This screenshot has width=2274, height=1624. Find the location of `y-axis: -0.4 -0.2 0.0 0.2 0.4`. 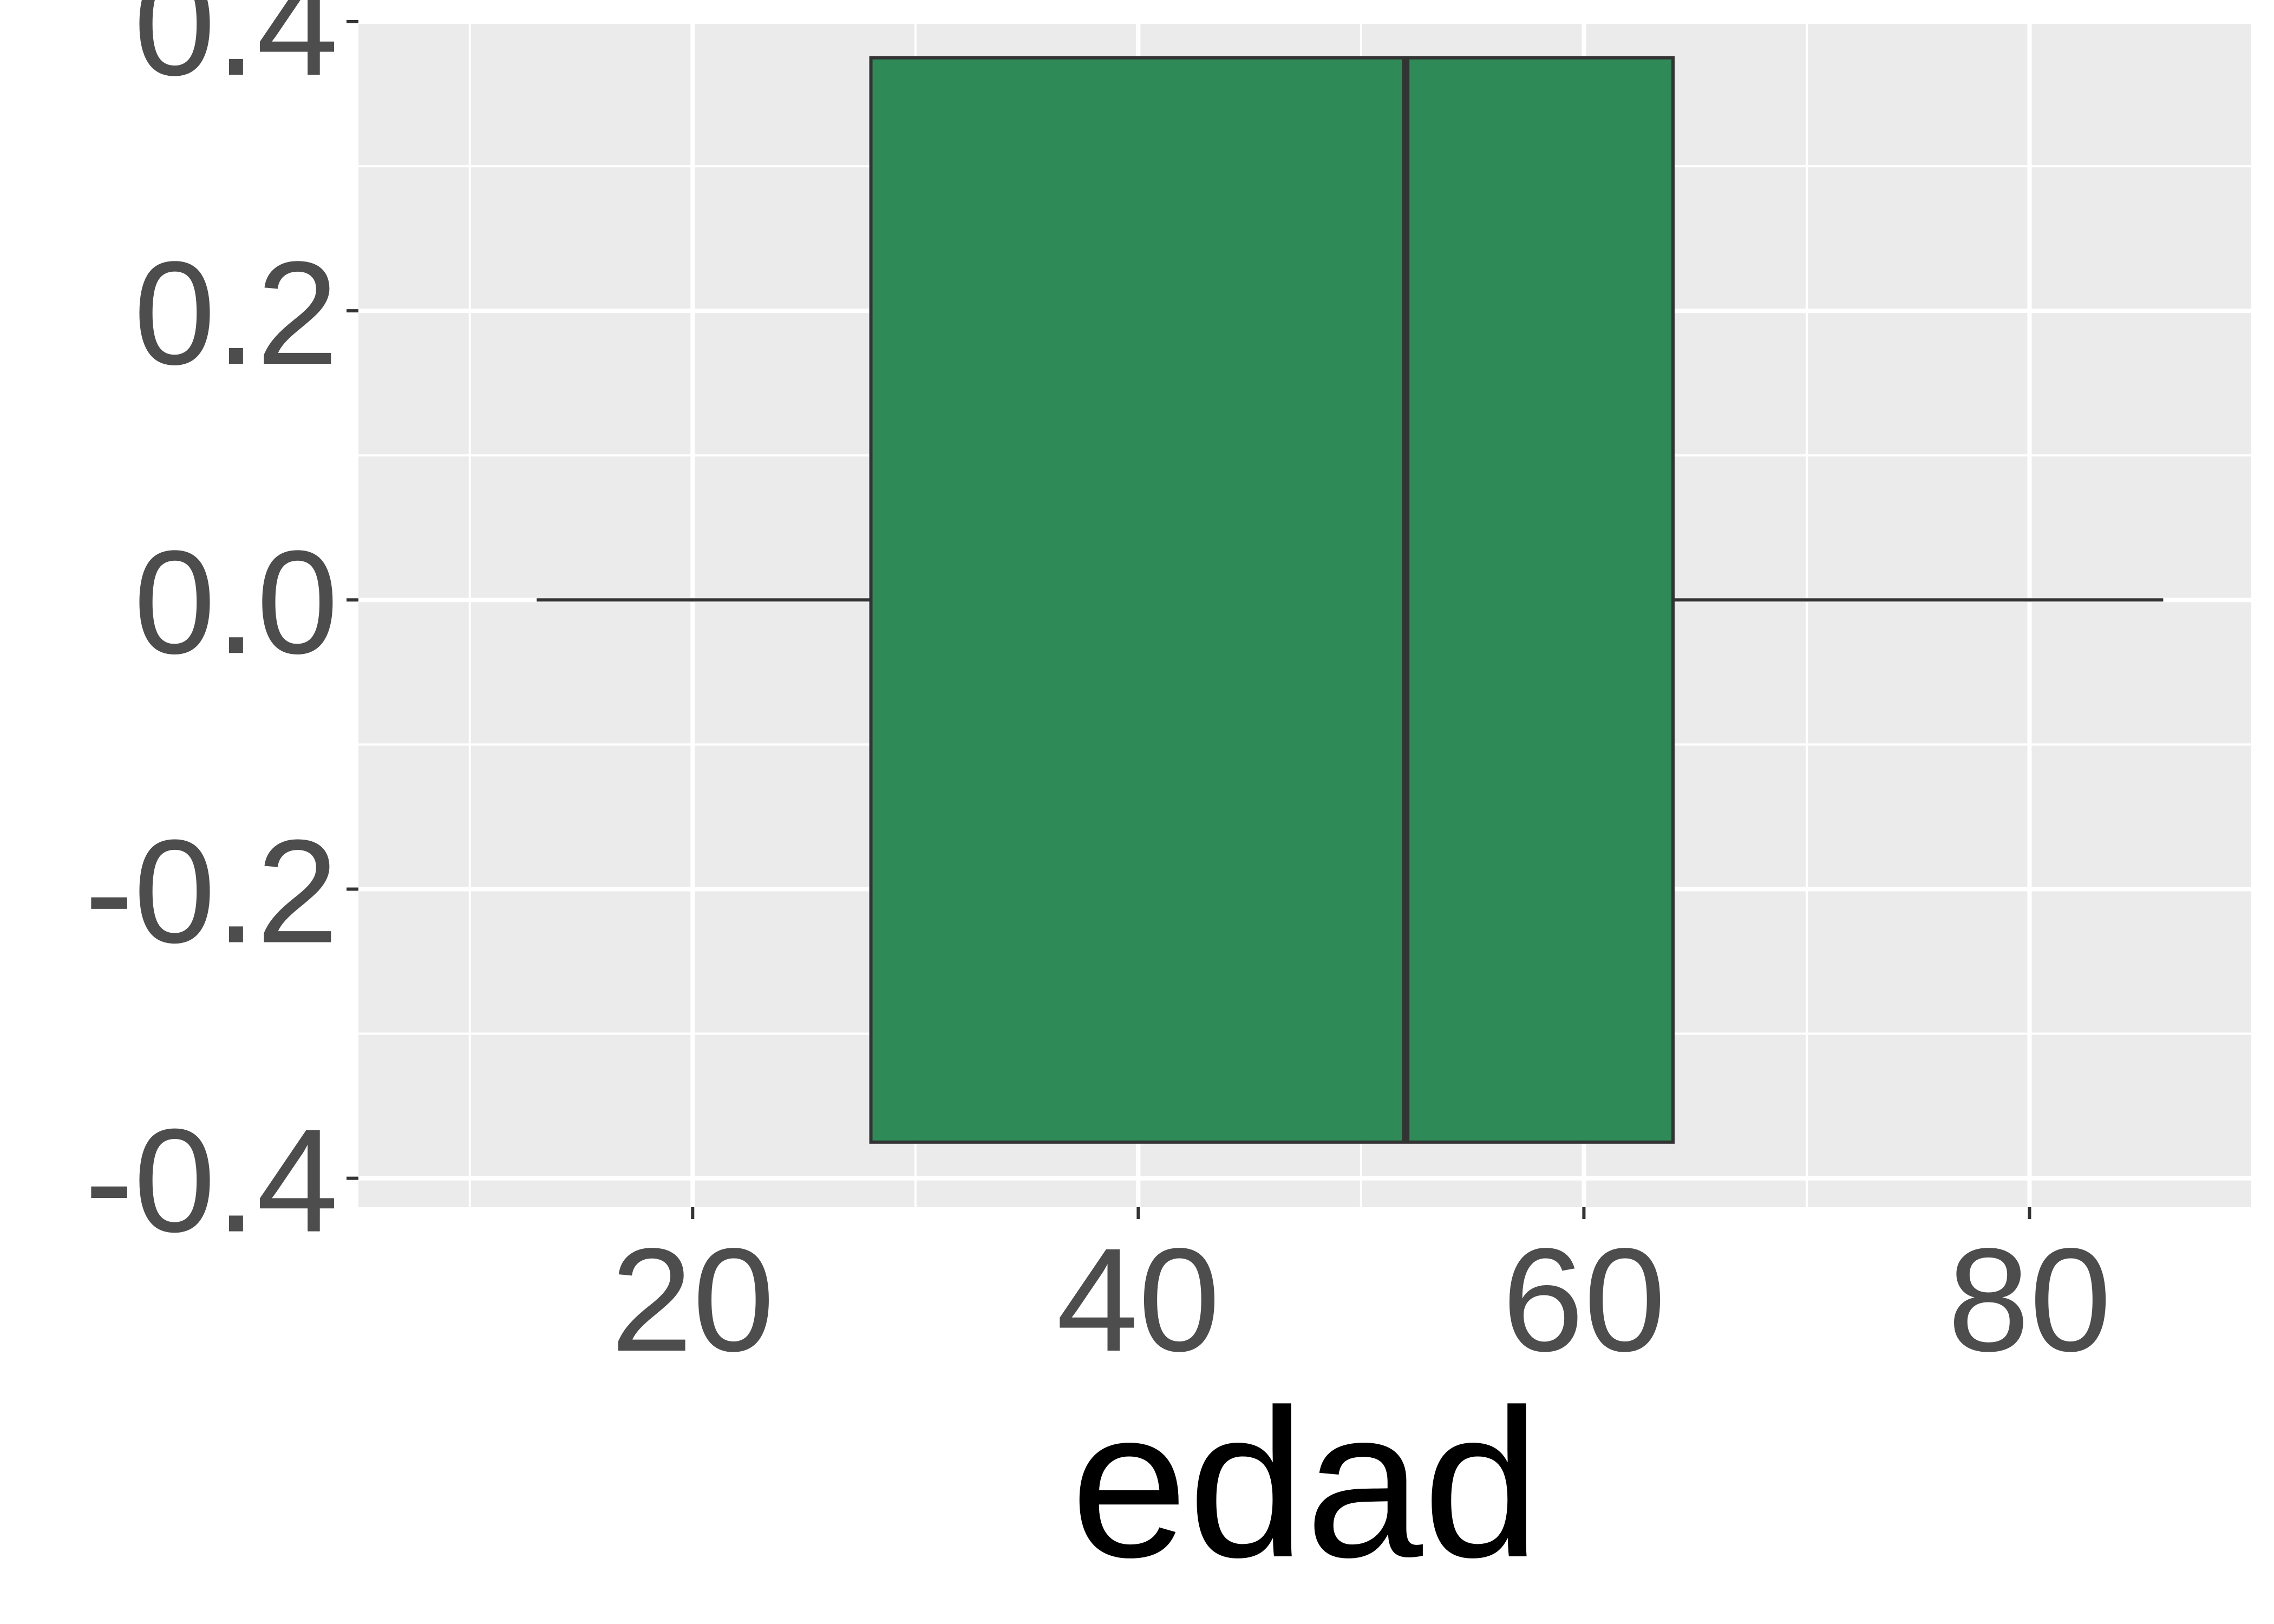

y-axis: -0.4 -0.2 0.0 0.2 0.4 is located at coordinates (221, 631).